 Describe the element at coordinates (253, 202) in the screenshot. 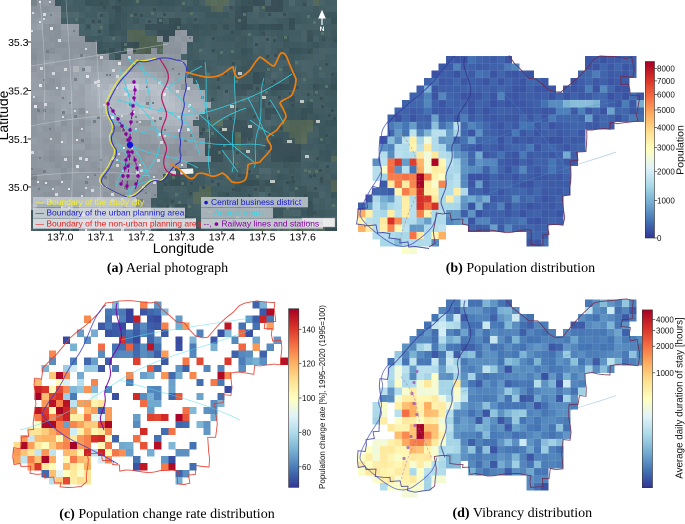

I see `svg-text: ● Central business district` at that location.